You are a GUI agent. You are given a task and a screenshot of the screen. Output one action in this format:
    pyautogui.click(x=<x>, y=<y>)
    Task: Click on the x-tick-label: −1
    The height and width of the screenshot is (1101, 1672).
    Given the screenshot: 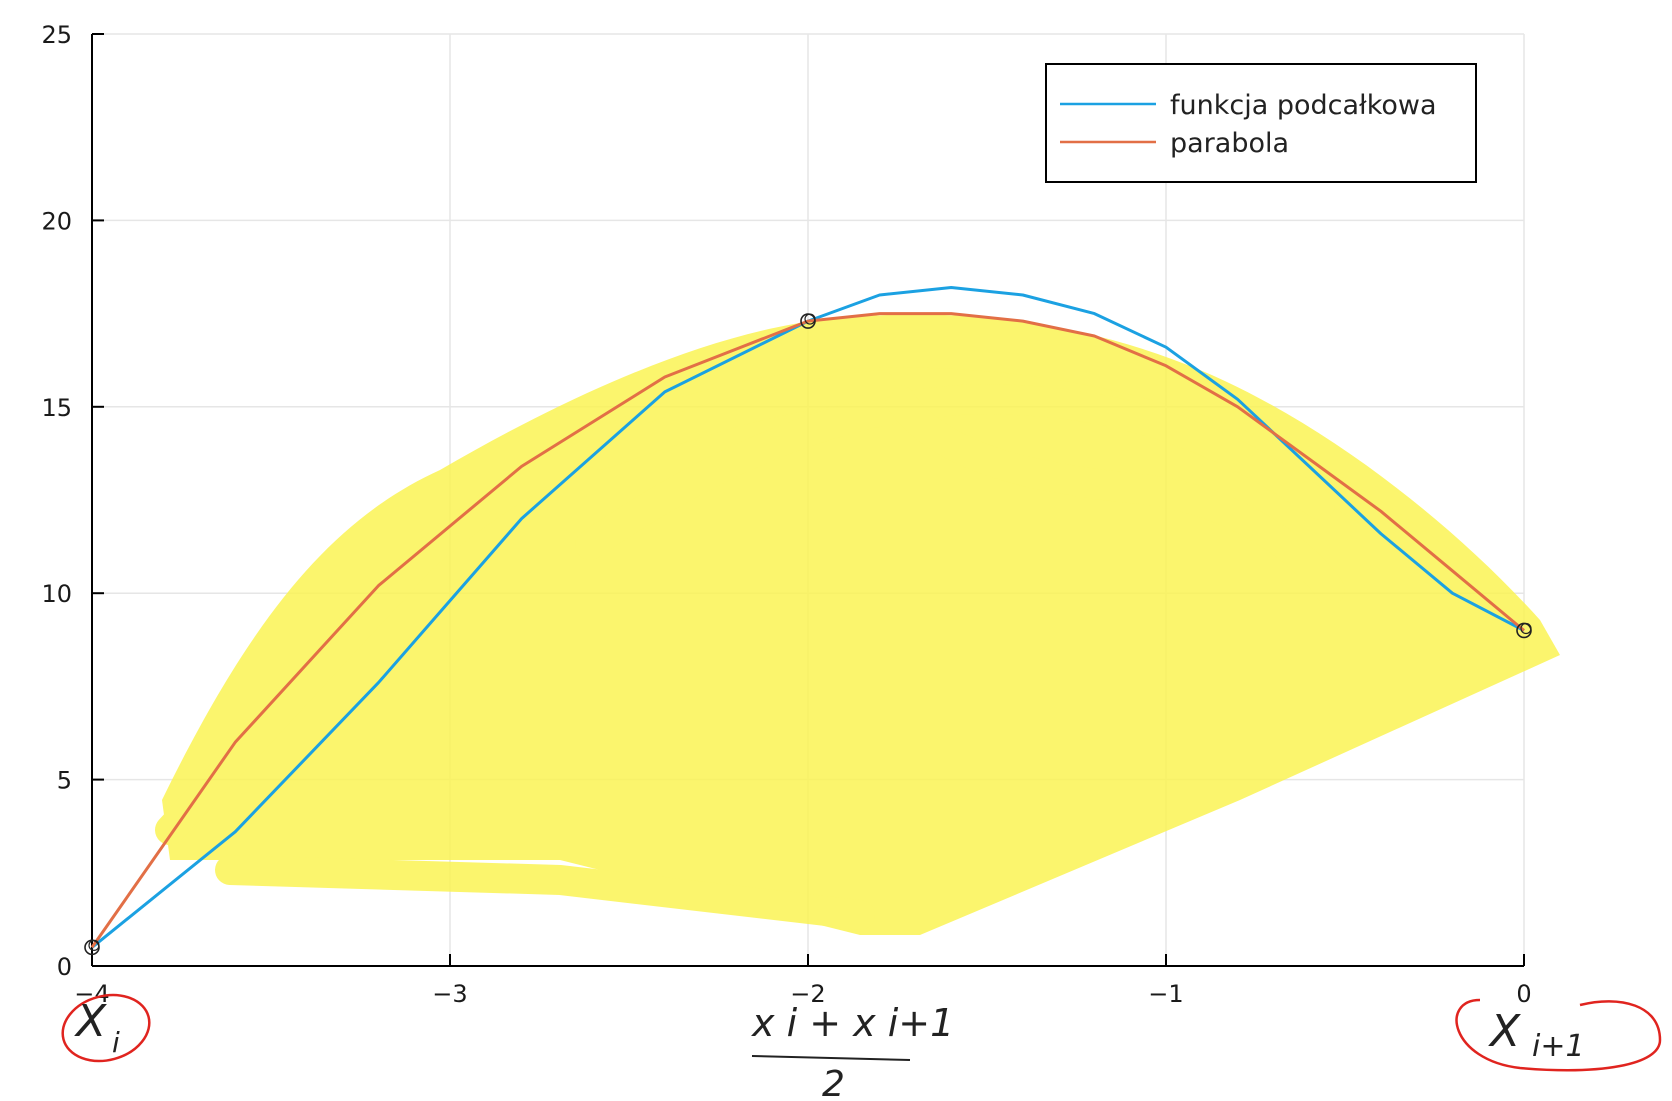 What is the action you would take?
    pyautogui.click(x=1165, y=994)
    